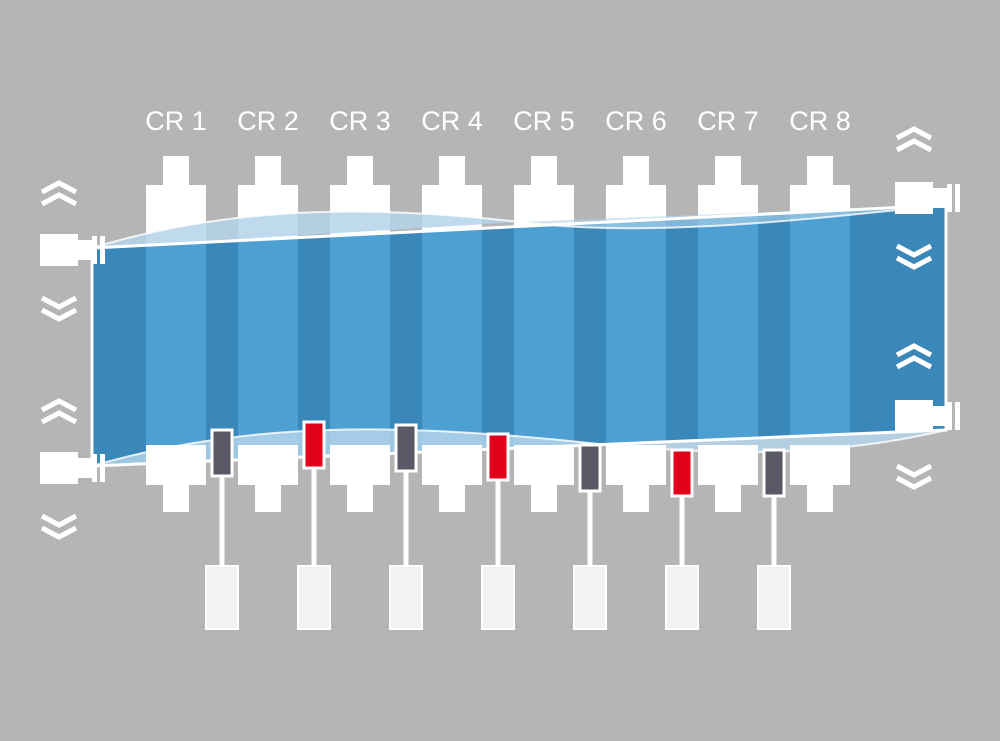 The width and height of the screenshot is (1000, 741). What do you see at coordinates (360, 121) in the screenshot?
I see `column-label: CR 3` at bounding box center [360, 121].